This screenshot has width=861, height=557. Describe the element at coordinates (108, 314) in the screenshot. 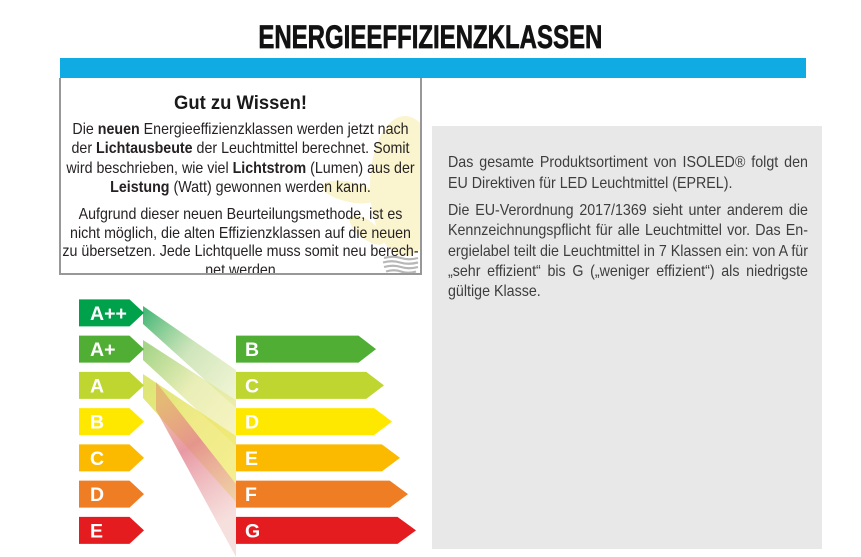

I see `svg-text: A++` at that location.